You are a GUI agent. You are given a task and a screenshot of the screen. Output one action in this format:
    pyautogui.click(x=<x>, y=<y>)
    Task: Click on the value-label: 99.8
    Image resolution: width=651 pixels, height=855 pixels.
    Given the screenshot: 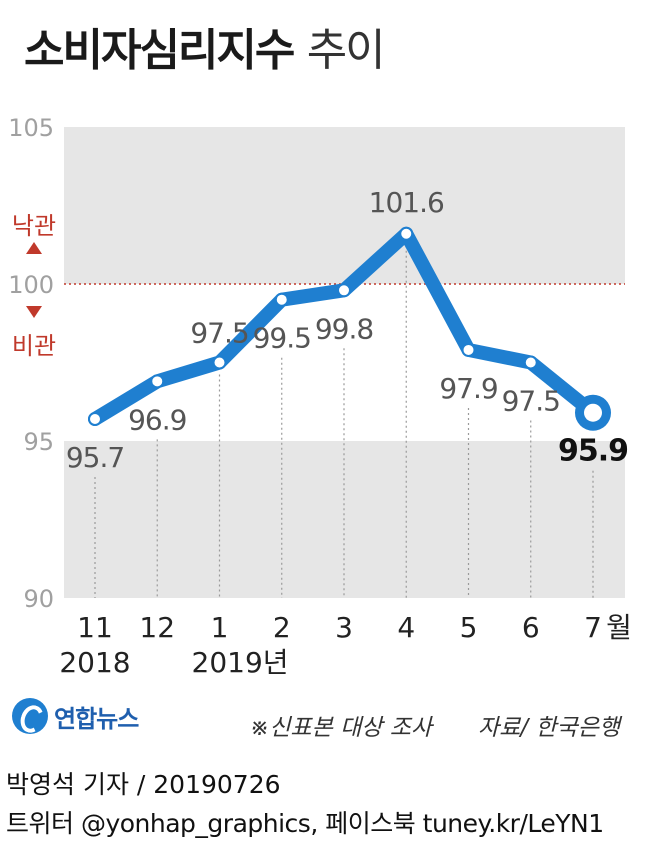 What is the action you would take?
    pyautogui.click(x=344, y=328)
    